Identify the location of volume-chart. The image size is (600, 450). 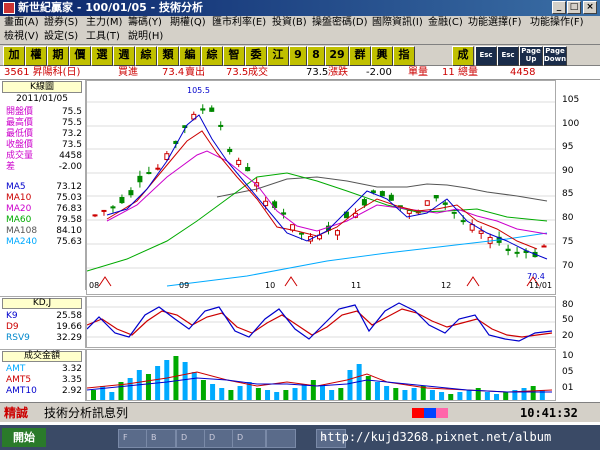
(321, 375).